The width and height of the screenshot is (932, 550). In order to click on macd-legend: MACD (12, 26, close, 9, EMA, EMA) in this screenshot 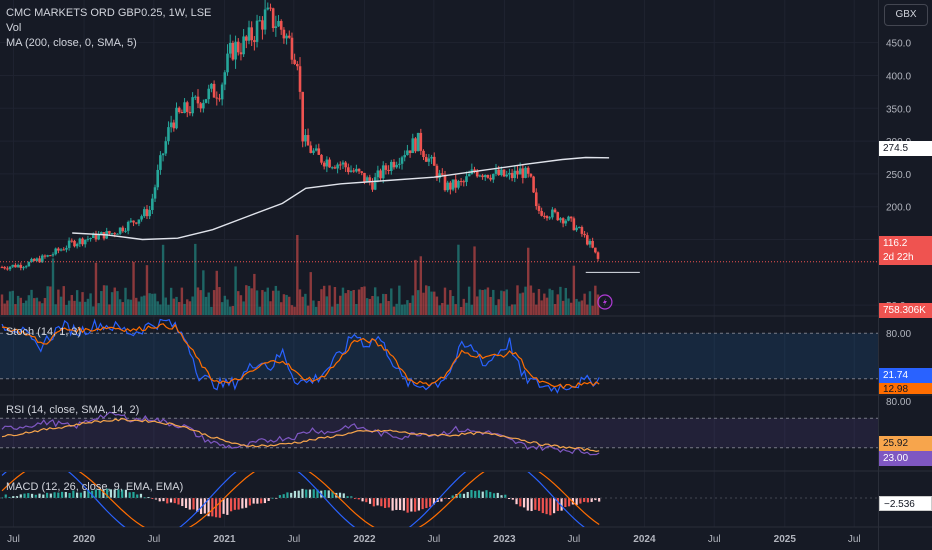, I will do `click(95, 487)`.